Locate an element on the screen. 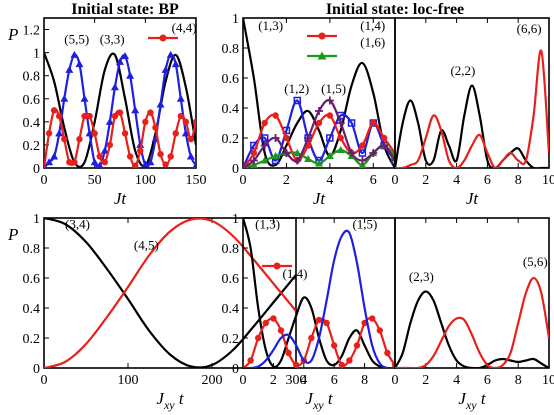 This screenshot has height=415, width=554. series-line-(5,6) is located at coordinates (472, 322).